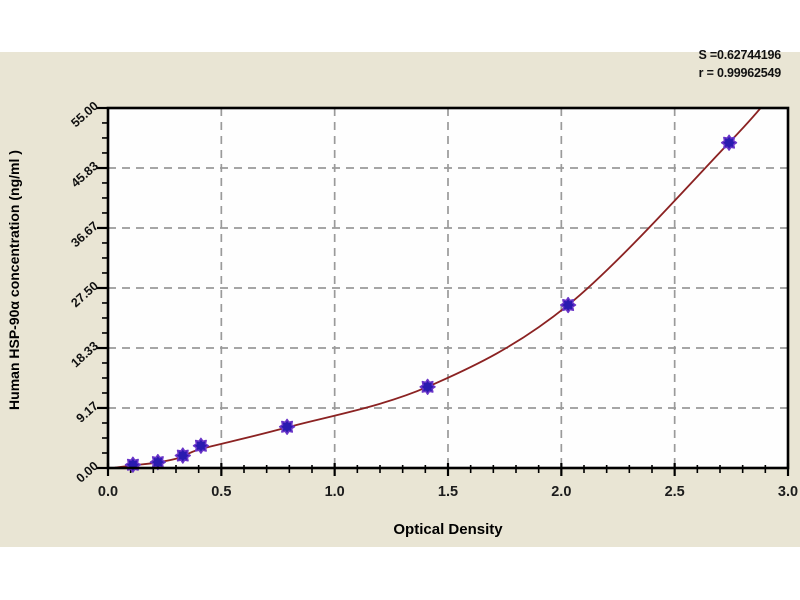 The width and height of the screenshot is (800, 600). What do you see at coordinates (748, 55) in the screenshot?
I see `slope-stat-value: 0.62744196` at bounding box center [748, 55].